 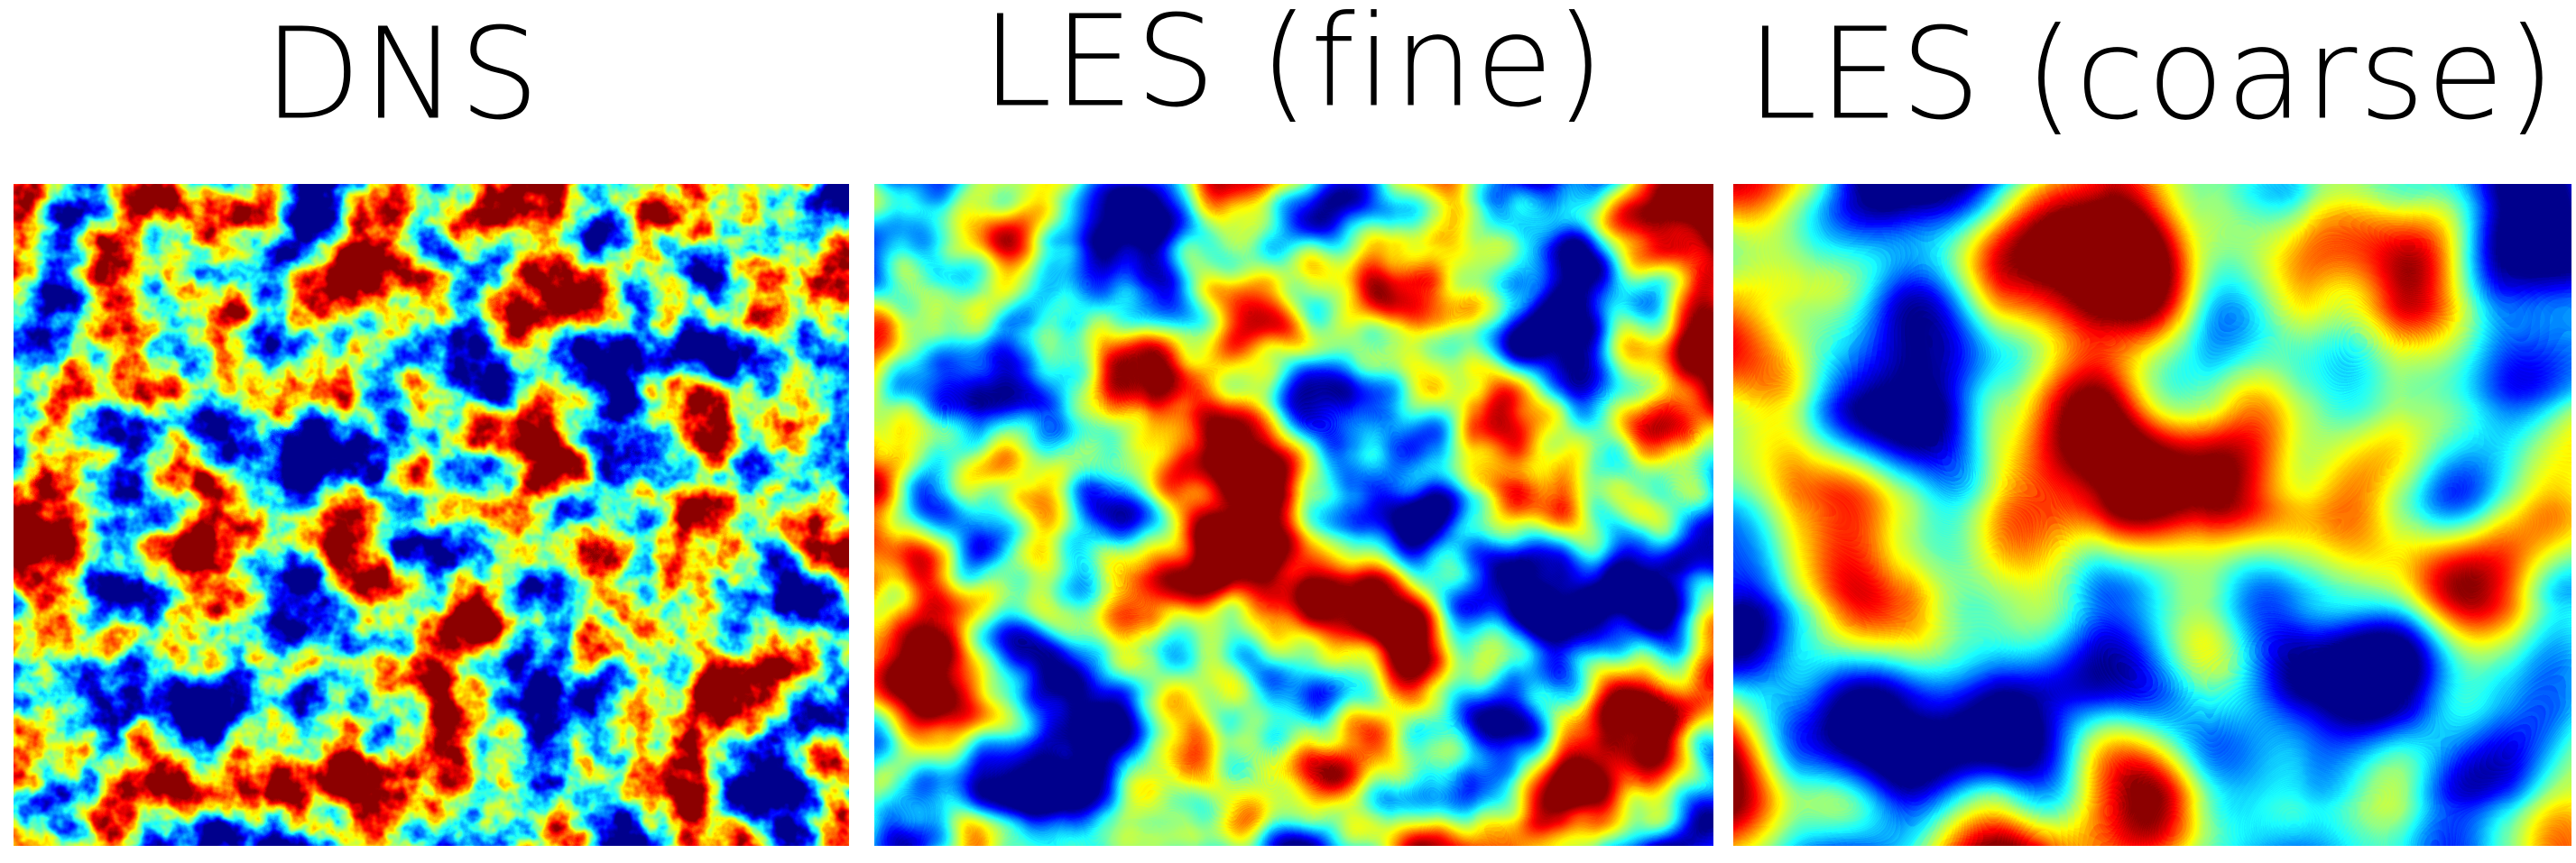 I want to click on panel-title: DNS, so click(x=401, y=75).